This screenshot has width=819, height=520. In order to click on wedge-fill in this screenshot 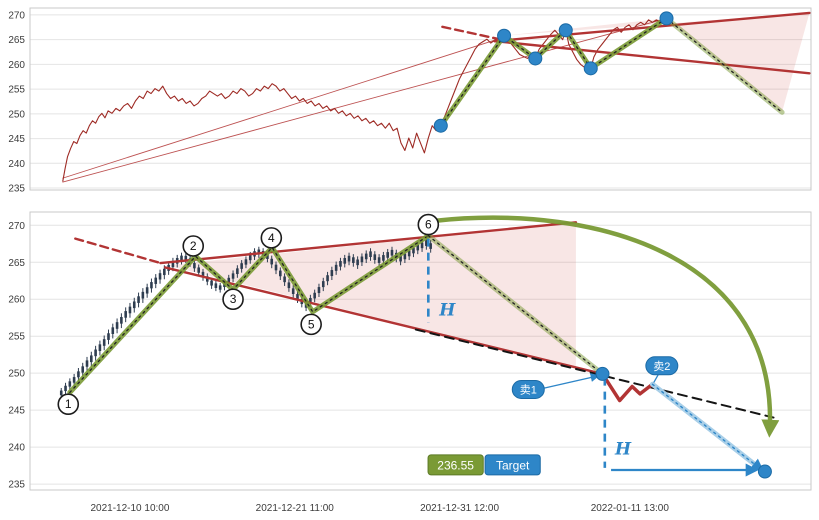, I will do `click(657, 62)`.